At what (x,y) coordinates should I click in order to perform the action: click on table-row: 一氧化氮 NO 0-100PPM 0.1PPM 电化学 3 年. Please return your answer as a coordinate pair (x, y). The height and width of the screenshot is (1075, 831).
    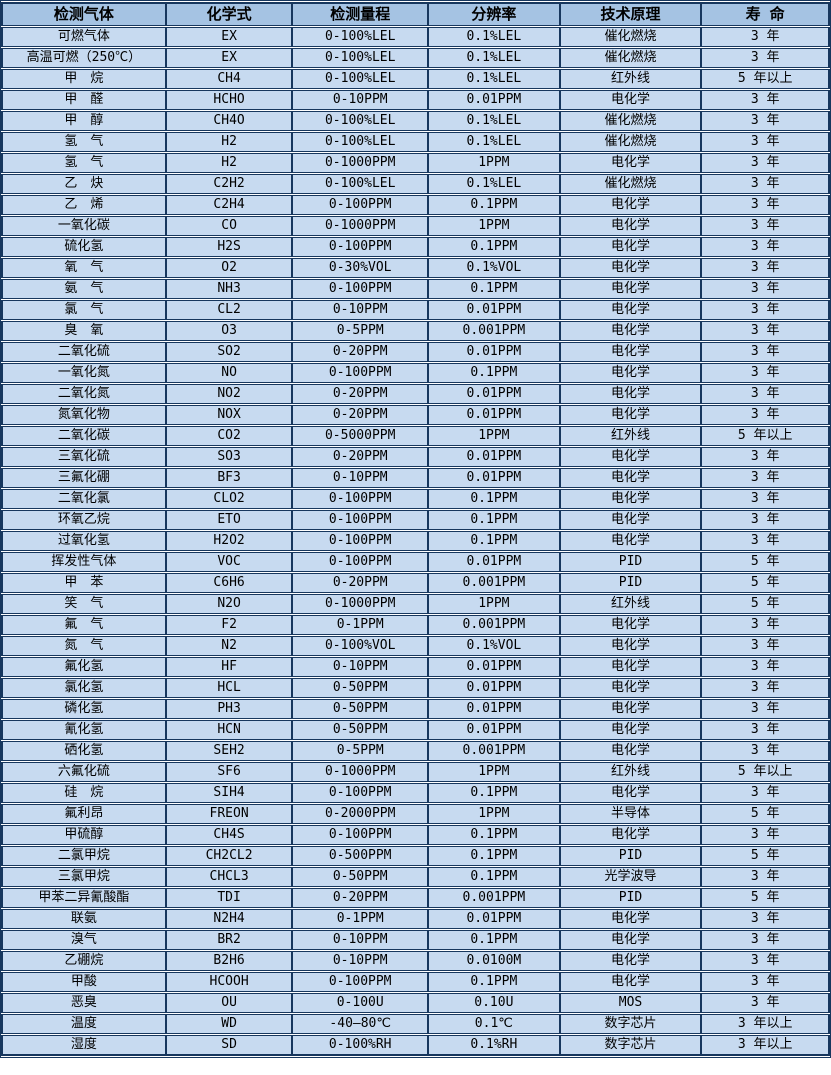
    Looking at the image, I should click on (415, 373).